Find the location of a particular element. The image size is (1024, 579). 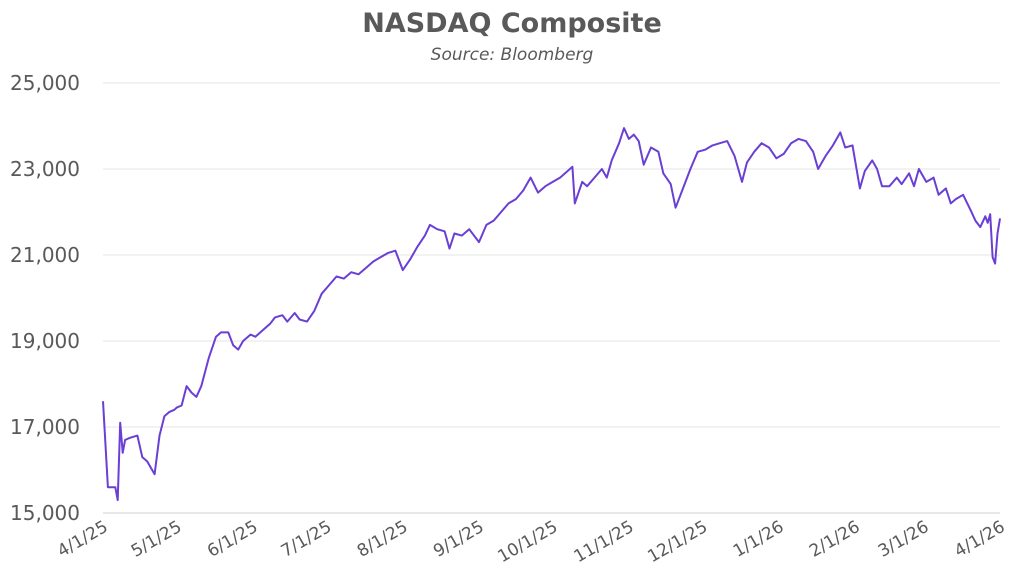

y-tick-label: 23,000 is located at coordinates (45, 169).